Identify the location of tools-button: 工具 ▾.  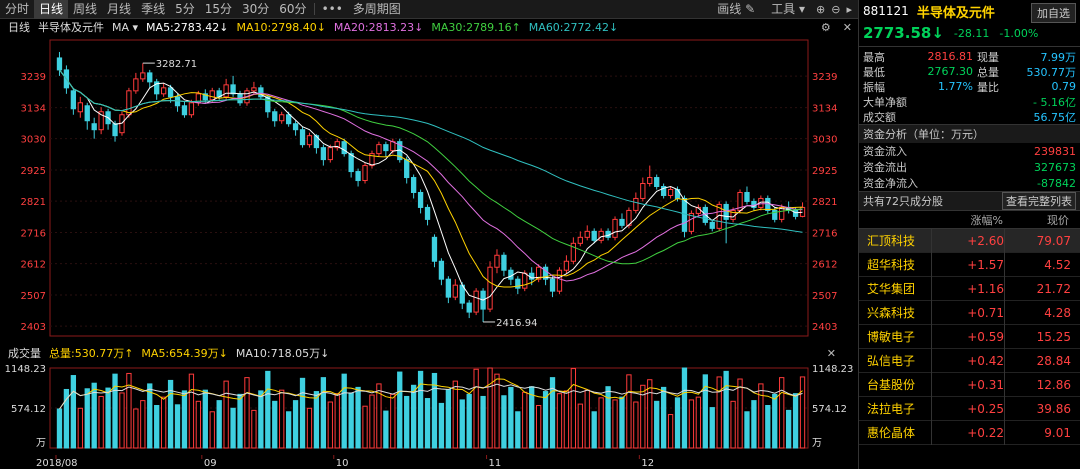
(788, 9).